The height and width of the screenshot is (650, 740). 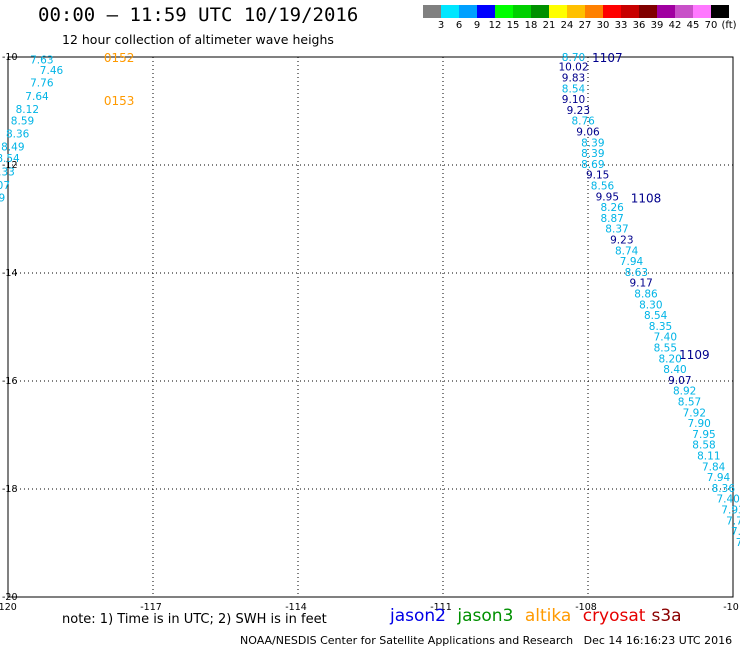 What do you see at coordinates (296, 607) in the screenshot?
I see `x-tick-label: -114` at bounding box center [296, 607].